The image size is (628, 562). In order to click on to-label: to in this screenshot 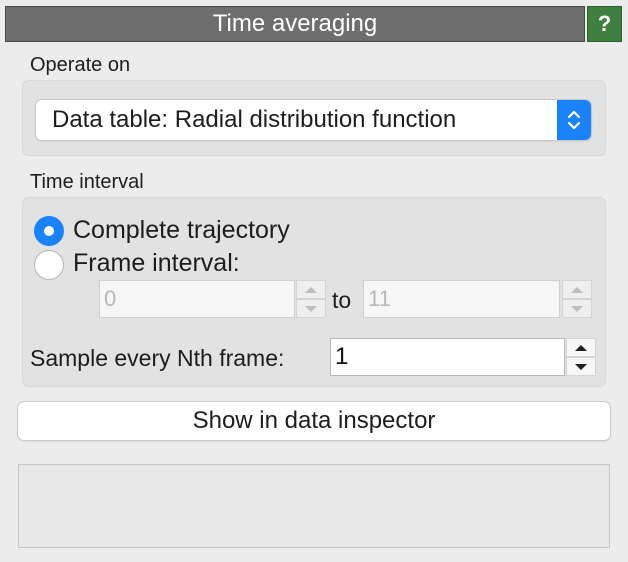, I will do `click(342, 300)`.